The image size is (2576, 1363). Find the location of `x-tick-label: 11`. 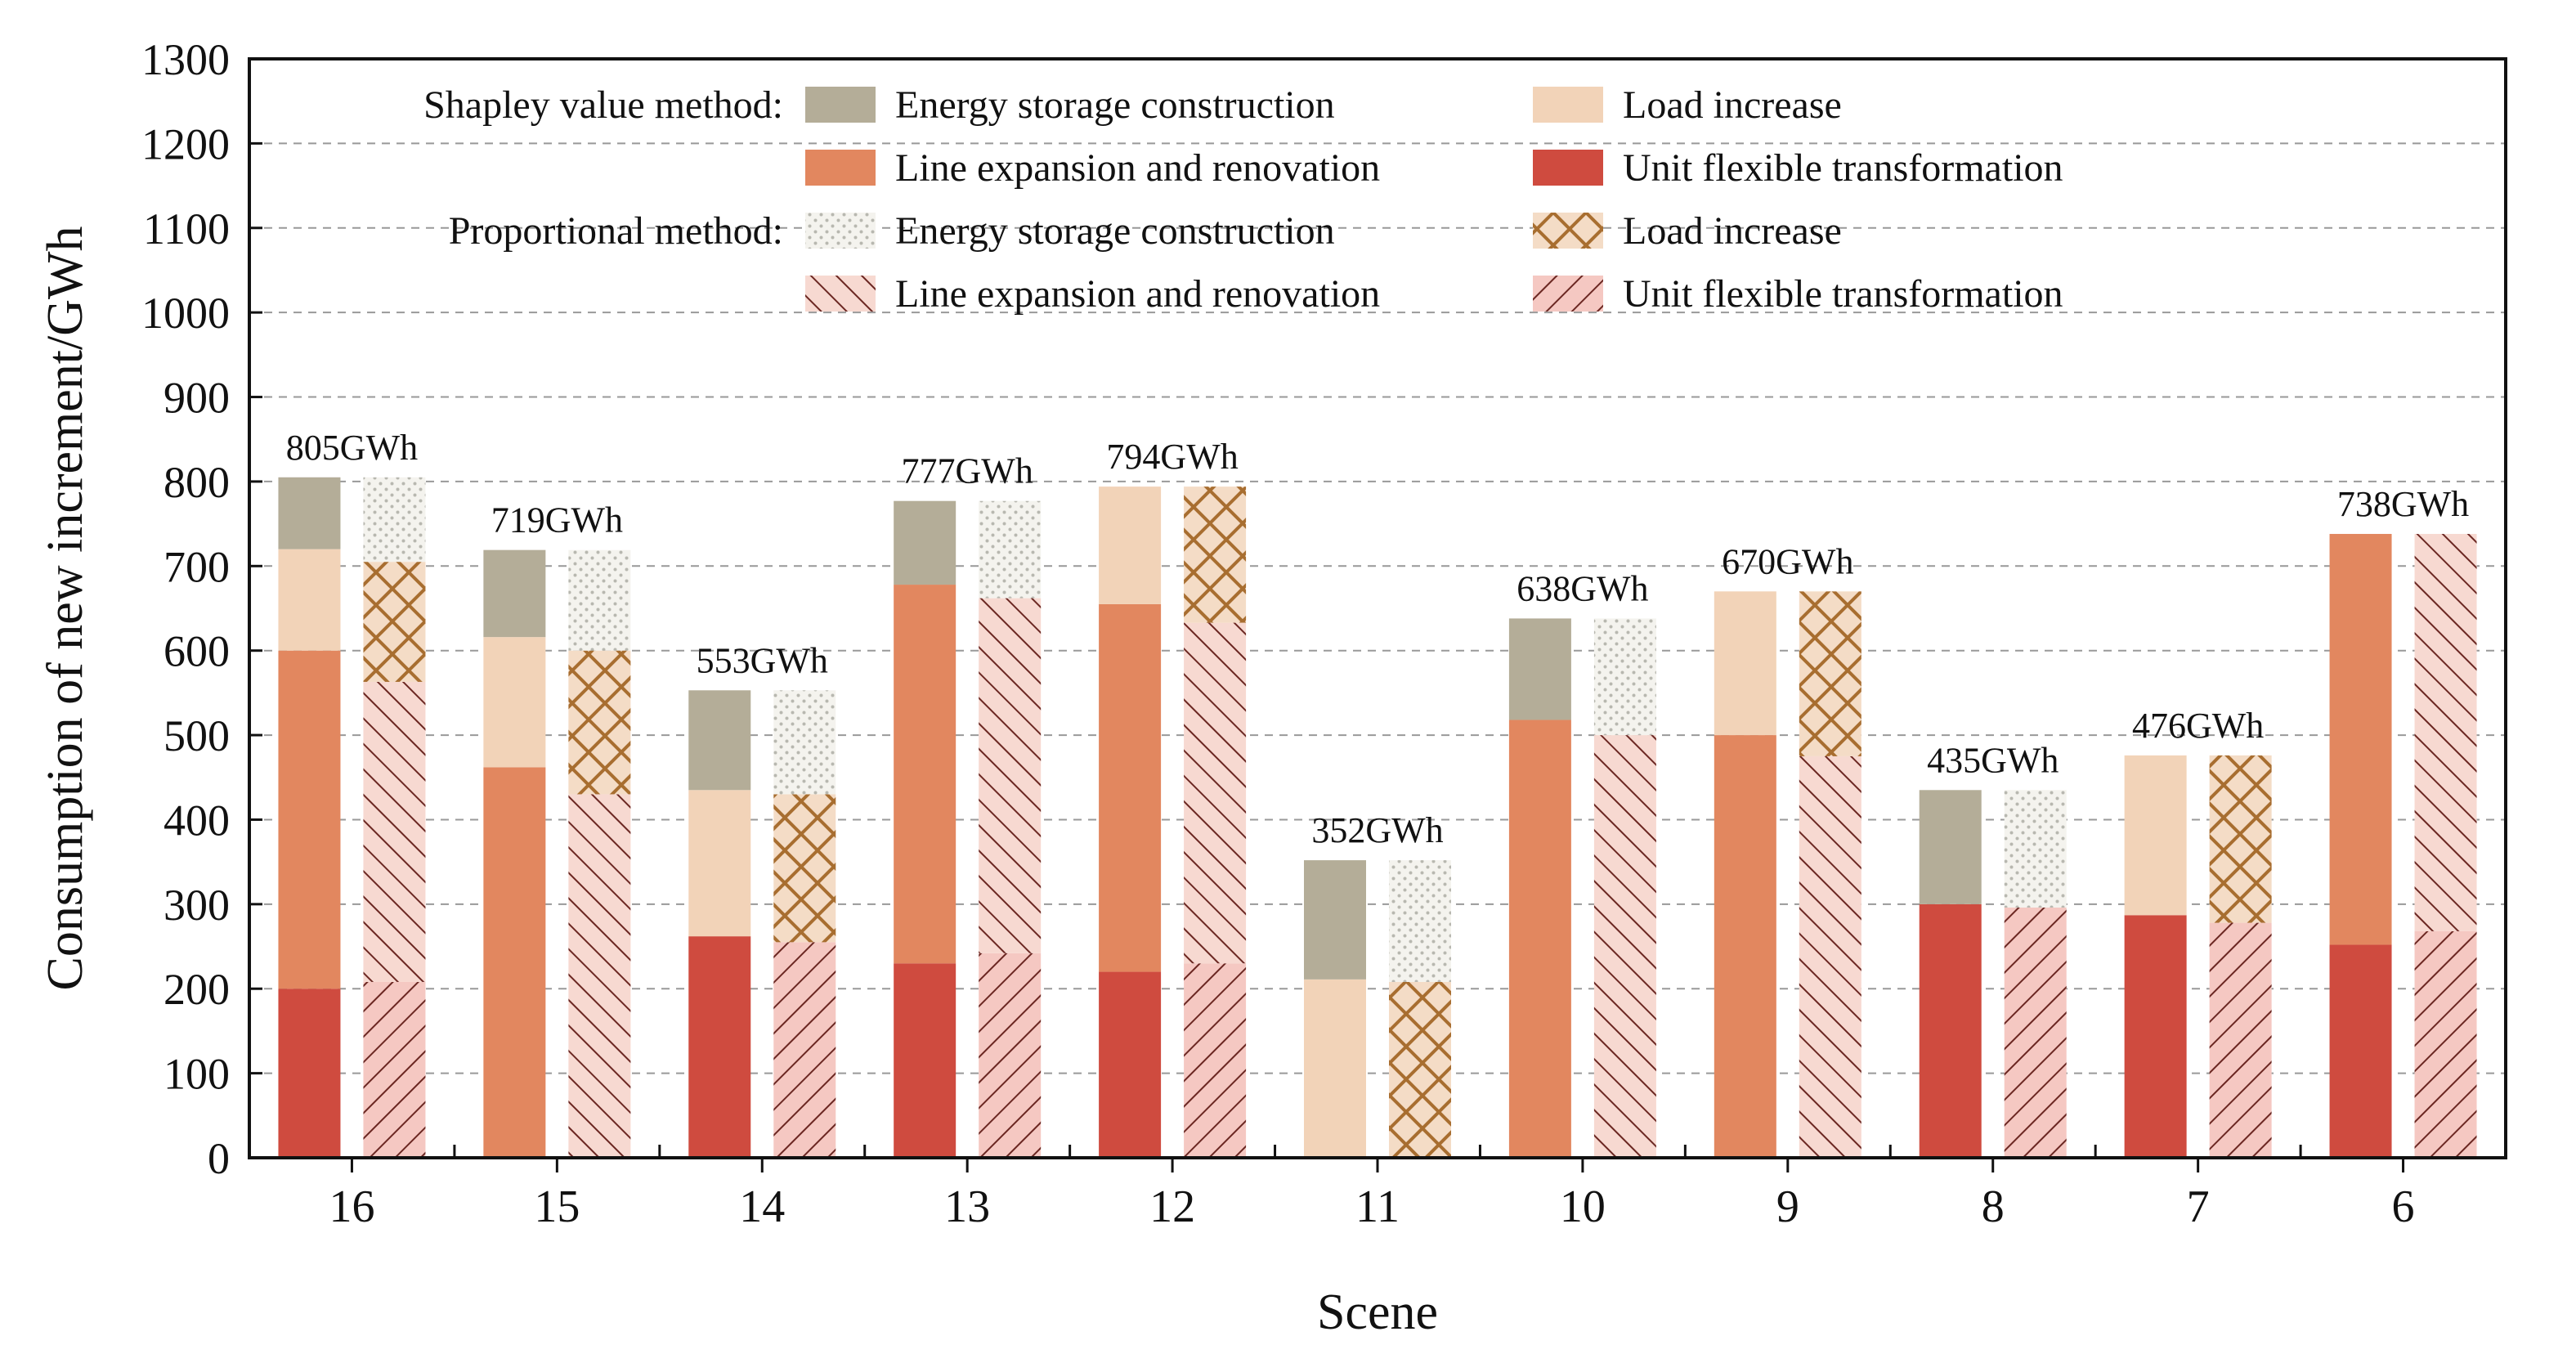

x-tick-label: 11 is located at coordinates (1377, 1206).